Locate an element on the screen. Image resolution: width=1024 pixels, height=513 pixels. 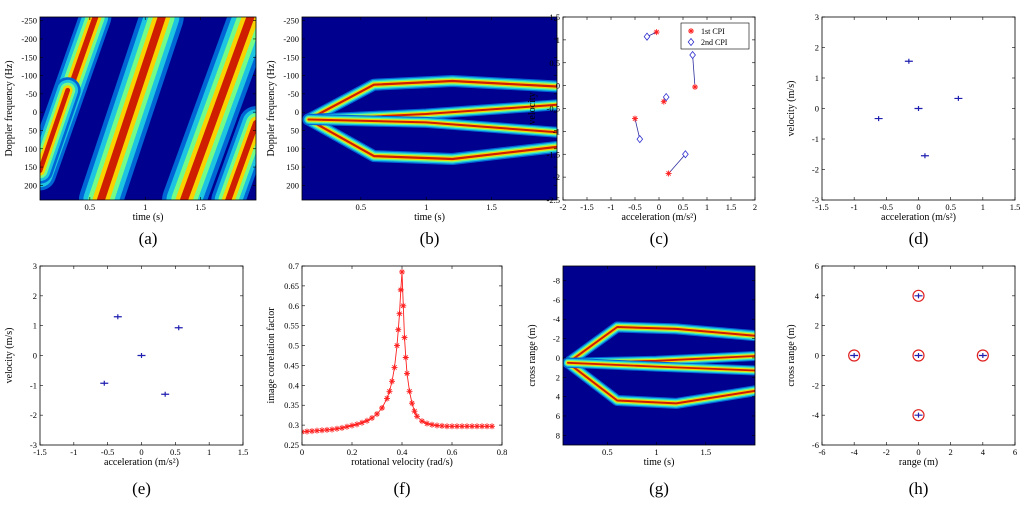
y-tick-label: 6 is located at coordinates (817, 266).